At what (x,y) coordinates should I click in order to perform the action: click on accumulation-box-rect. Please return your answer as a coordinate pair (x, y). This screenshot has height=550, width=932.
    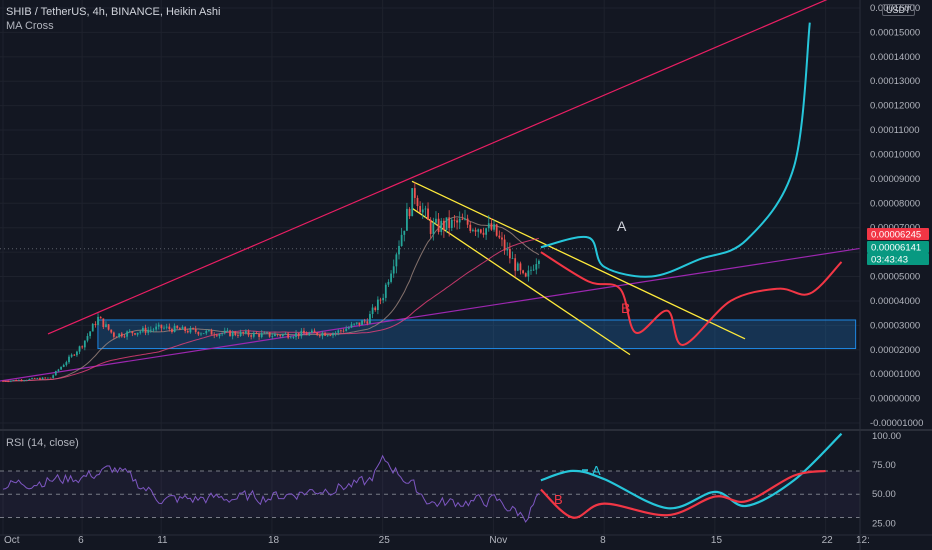
    Looking at the image, I should click on (477, 334).